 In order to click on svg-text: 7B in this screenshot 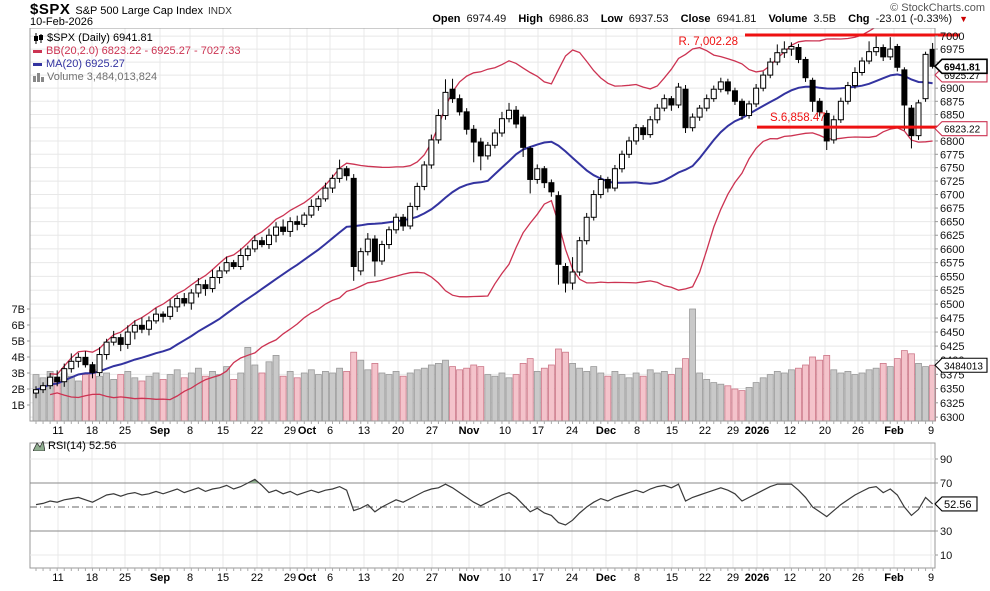, I will do `click(18, 310)`.